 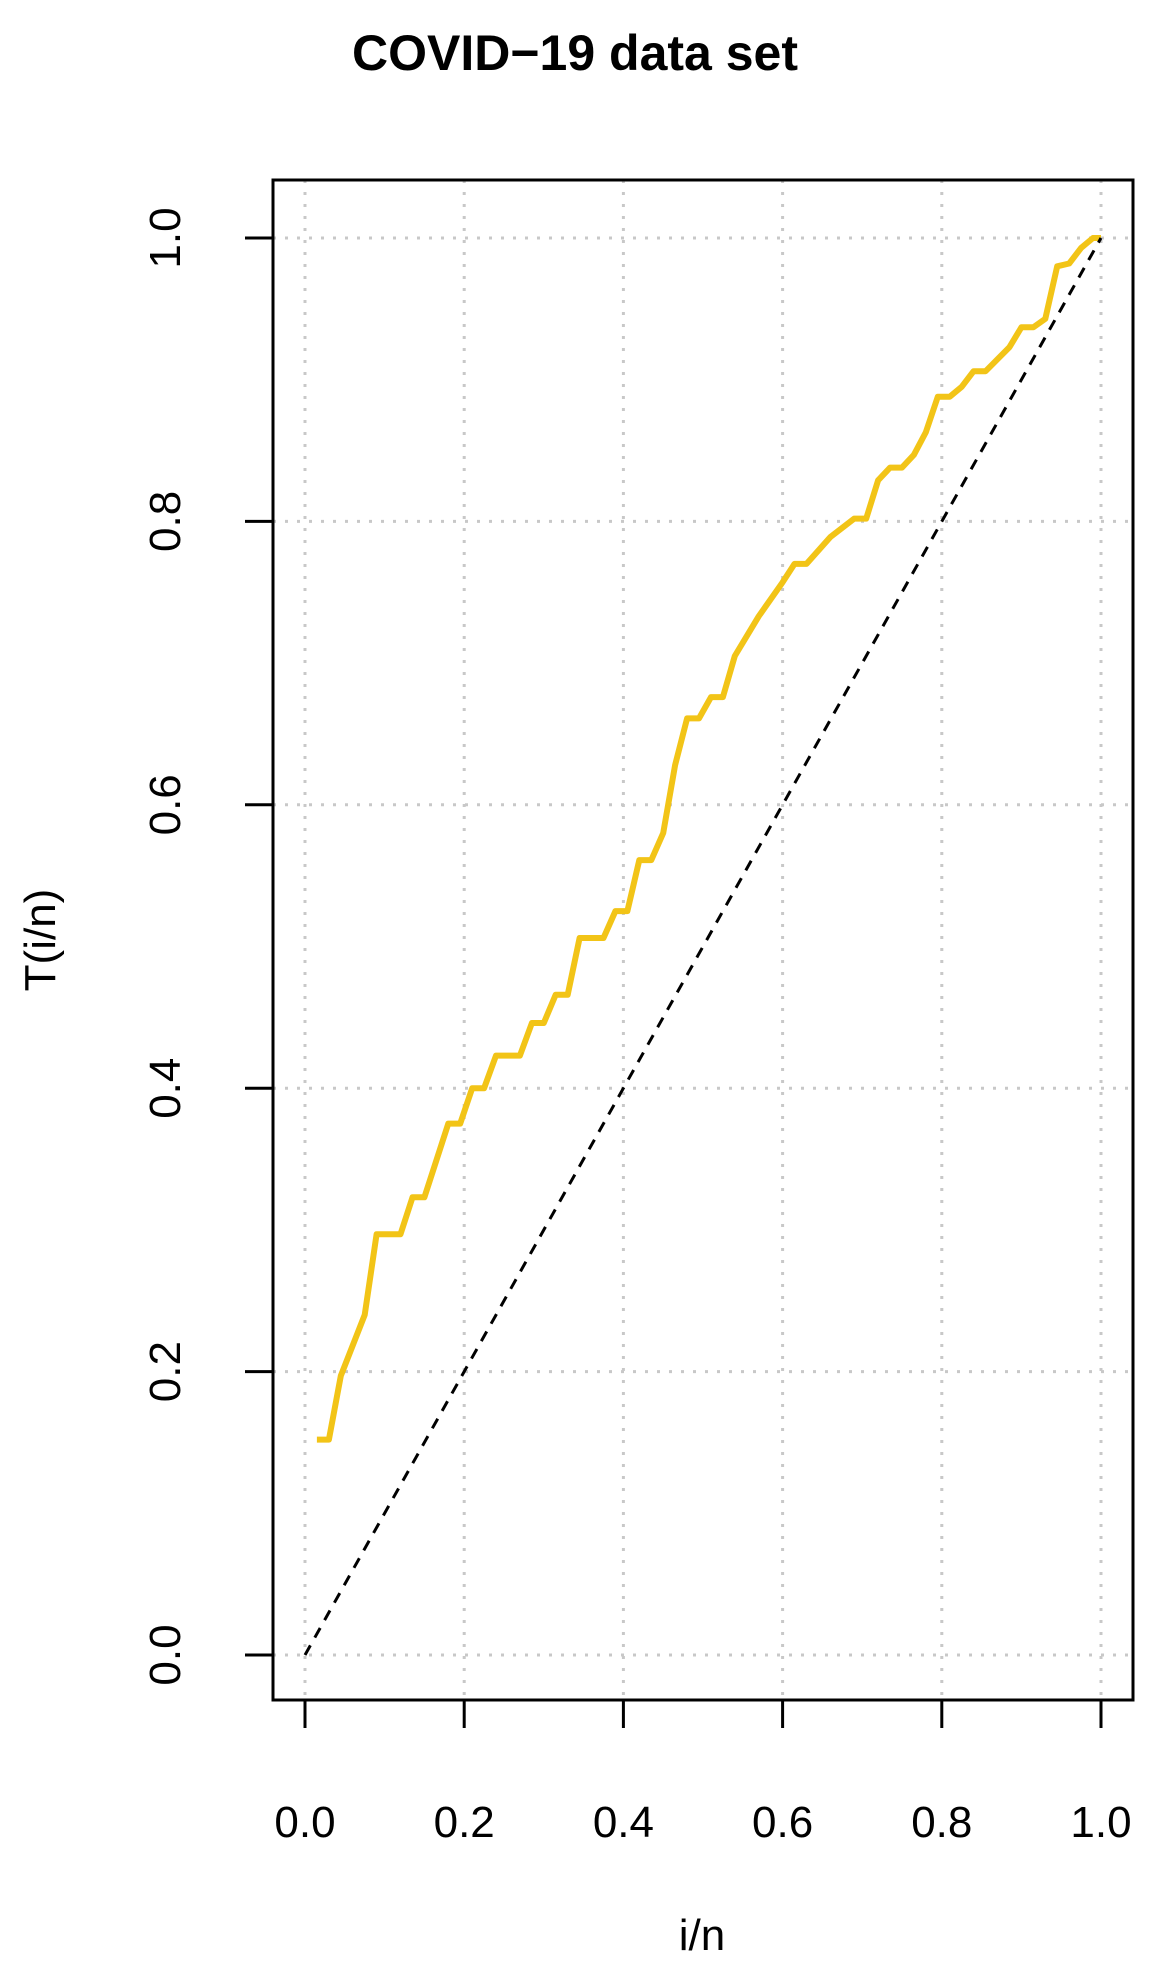 I want to click on y-tick-label: 0.2, so click(x=165, y=1371).